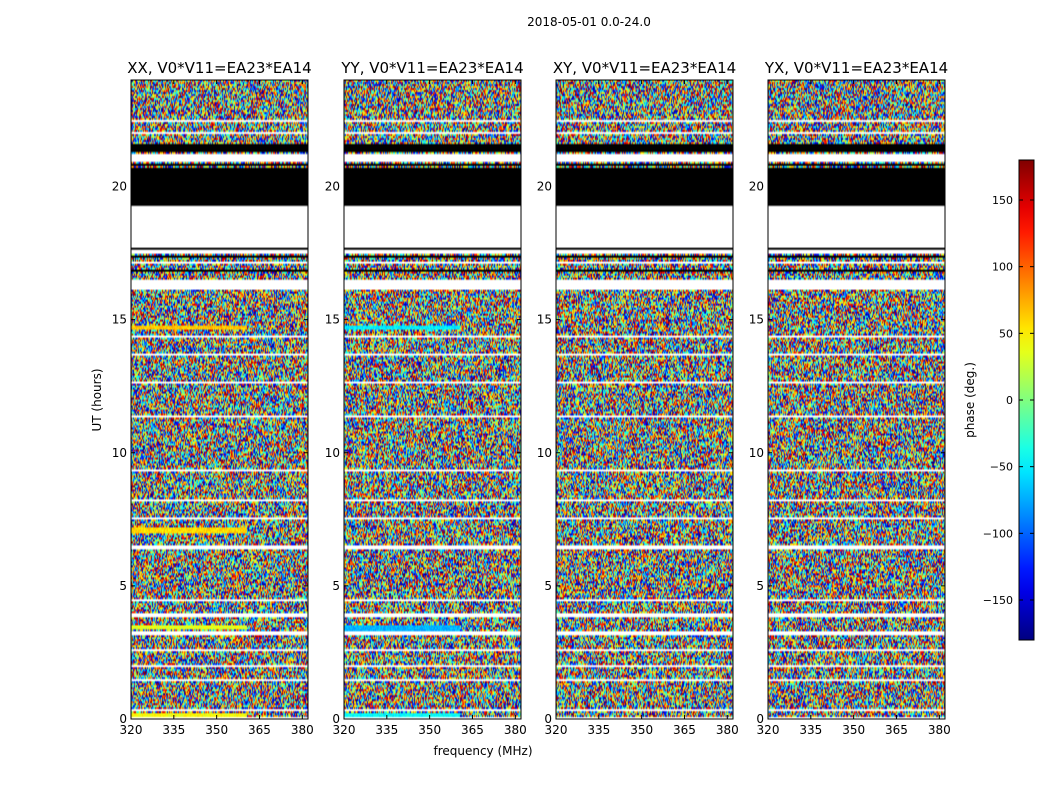  What do you see at coordinates (1001, 467) in the screenshot?
I see `colorbar-tick-label: −50` at bounding box center [1001, 467].